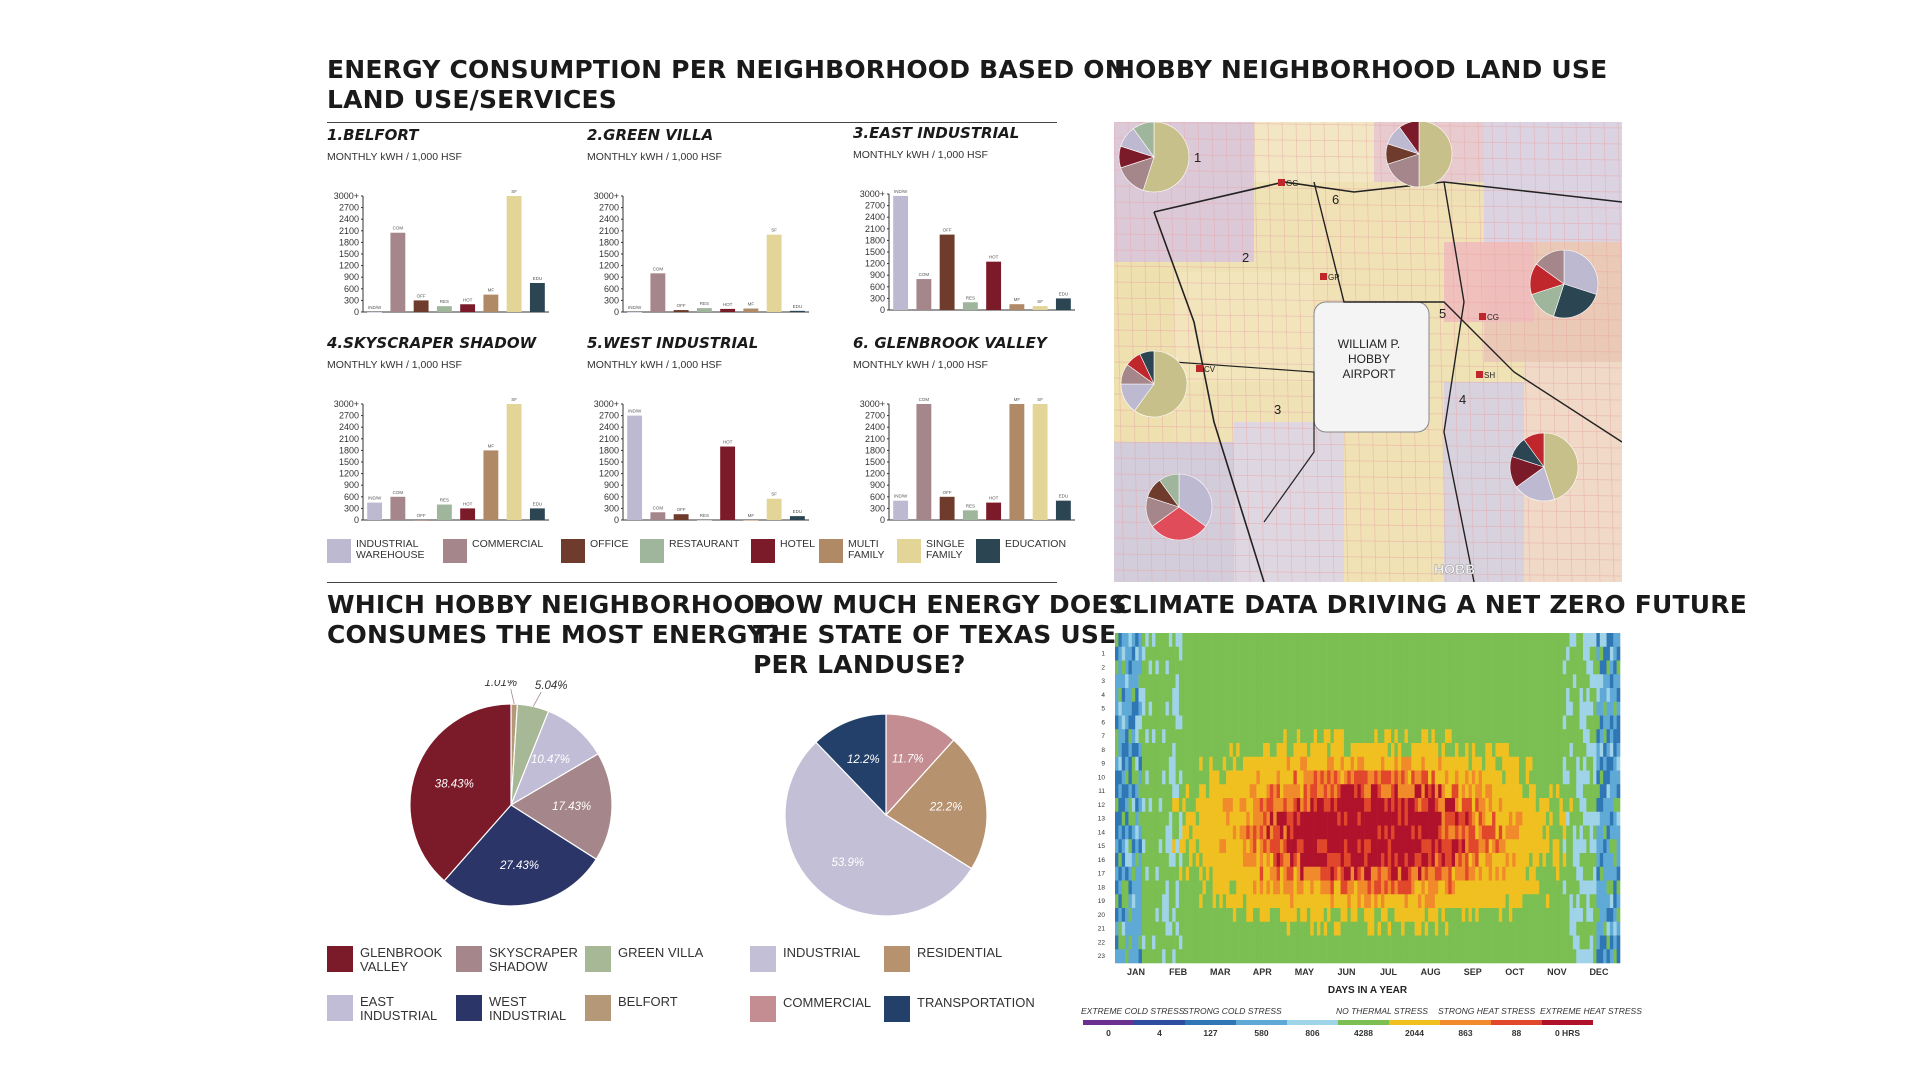  Describe the element at coordinates (1103, 750) in the screenshot. I see `heatmap-y-tick: 8` at that location.